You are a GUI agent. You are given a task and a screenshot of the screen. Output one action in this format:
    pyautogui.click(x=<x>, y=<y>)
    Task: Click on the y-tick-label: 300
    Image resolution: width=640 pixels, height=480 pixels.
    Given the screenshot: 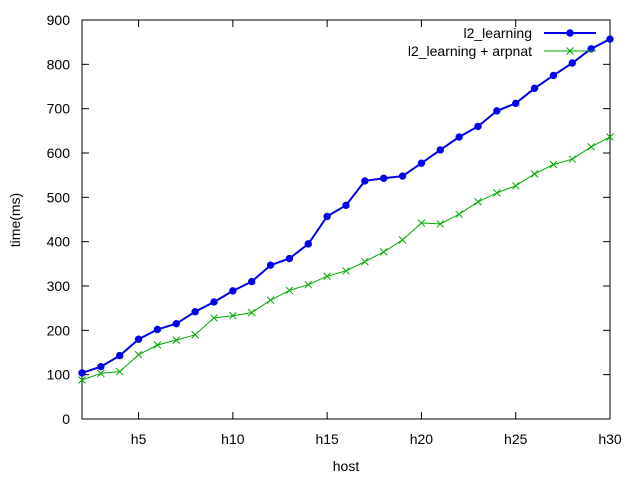 What is the action you would take?
    pyautogui.click(x=59, y=286)
    